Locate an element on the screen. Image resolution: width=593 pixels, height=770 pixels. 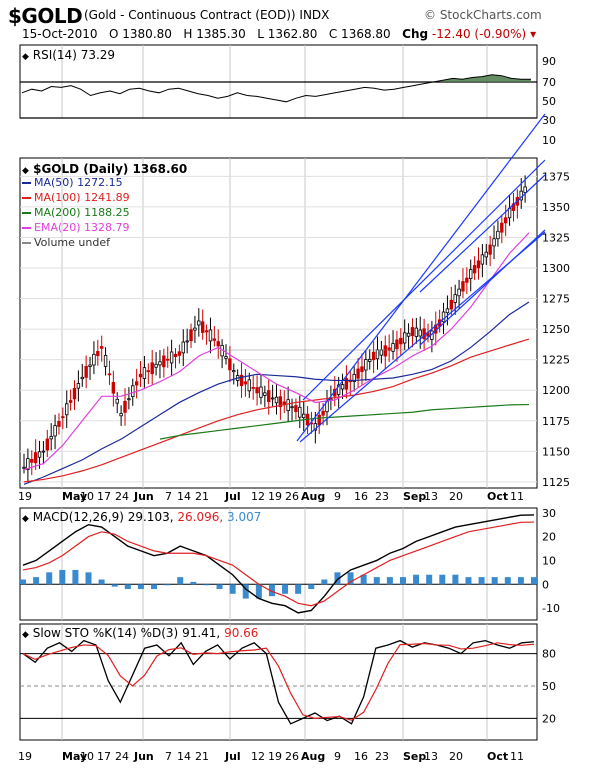
quote-open: O 1380.80 is located at coordinates (140, 34).